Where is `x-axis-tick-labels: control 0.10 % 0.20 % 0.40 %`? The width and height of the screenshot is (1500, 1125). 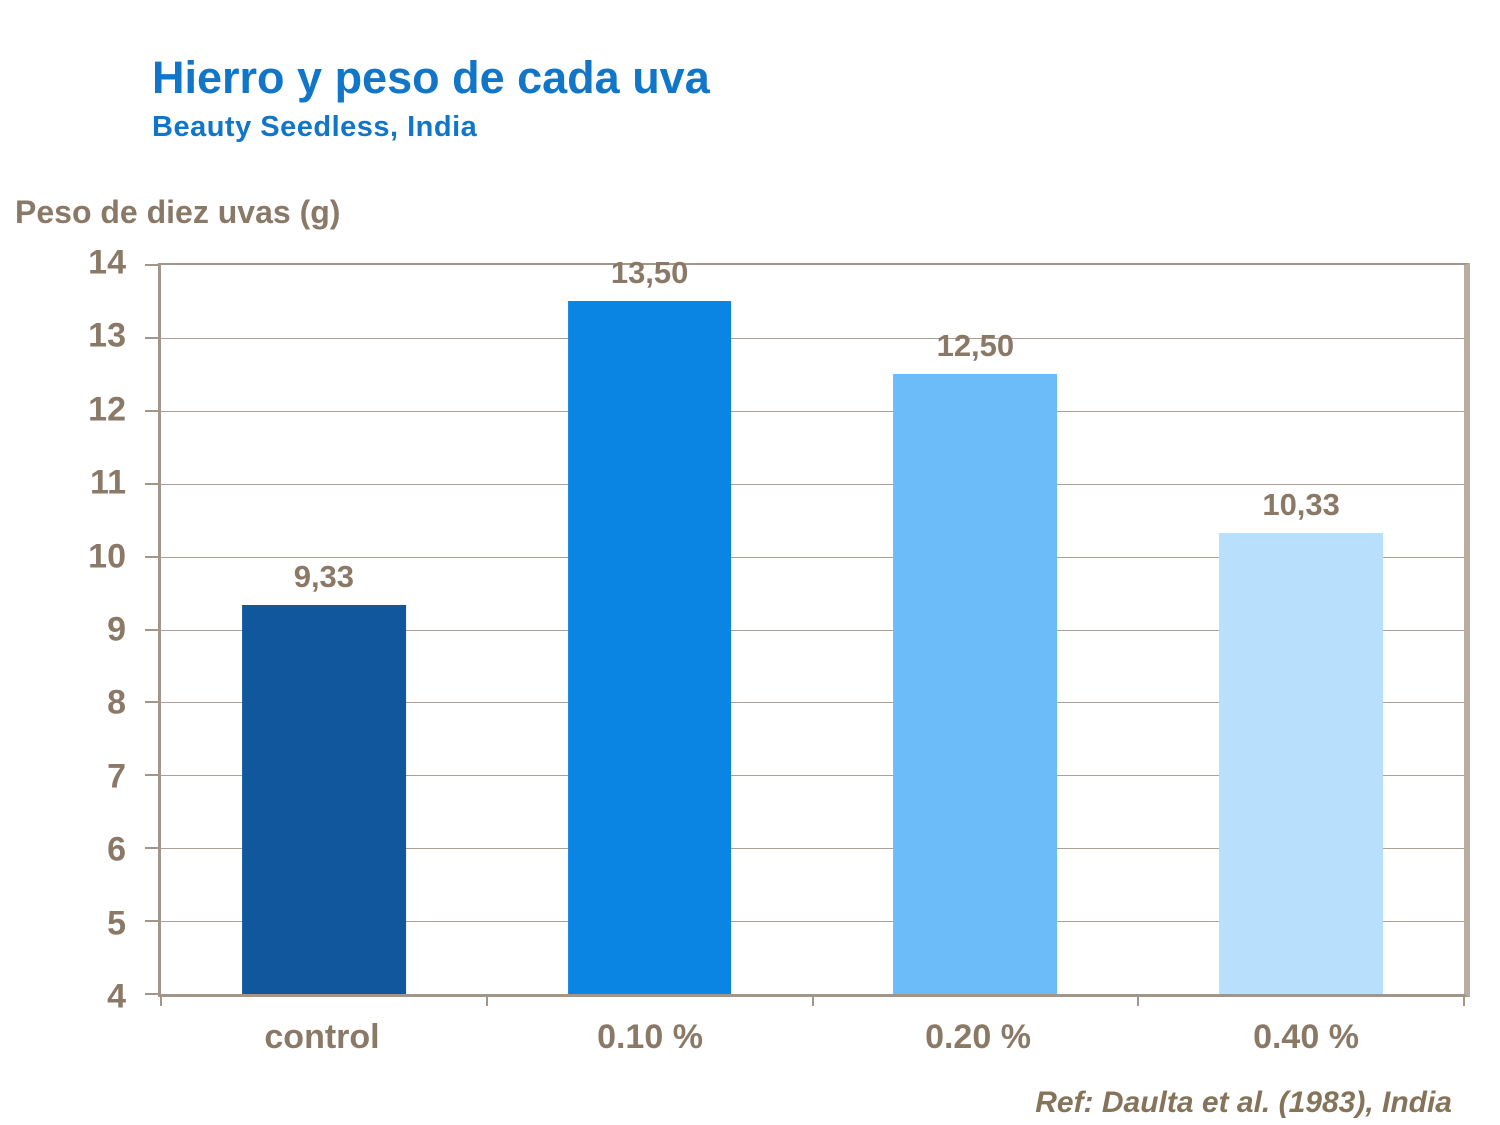
x-axis-tick-labels: control 0.10 % 0.20 % 0.40 % is located at coordinates (814, 1041).